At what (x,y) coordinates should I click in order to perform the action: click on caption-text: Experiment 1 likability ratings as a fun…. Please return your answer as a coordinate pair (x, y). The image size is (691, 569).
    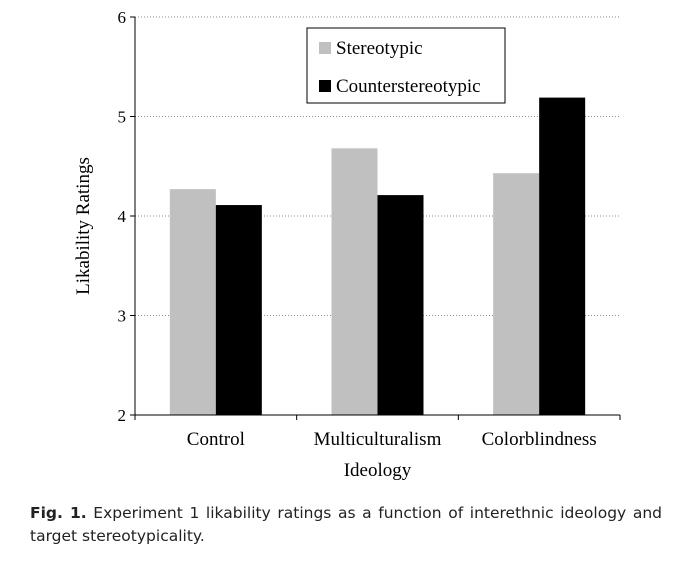
    Looking at the image, I should click on (346, 524).